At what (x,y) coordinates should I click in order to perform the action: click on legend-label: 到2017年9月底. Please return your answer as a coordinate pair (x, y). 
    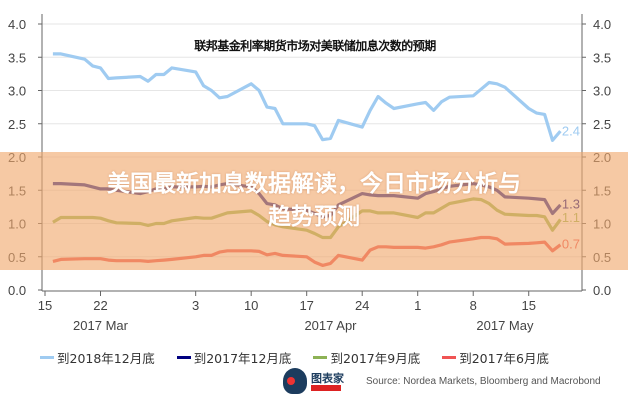
    Looking at the image, I should click on (375, 358).